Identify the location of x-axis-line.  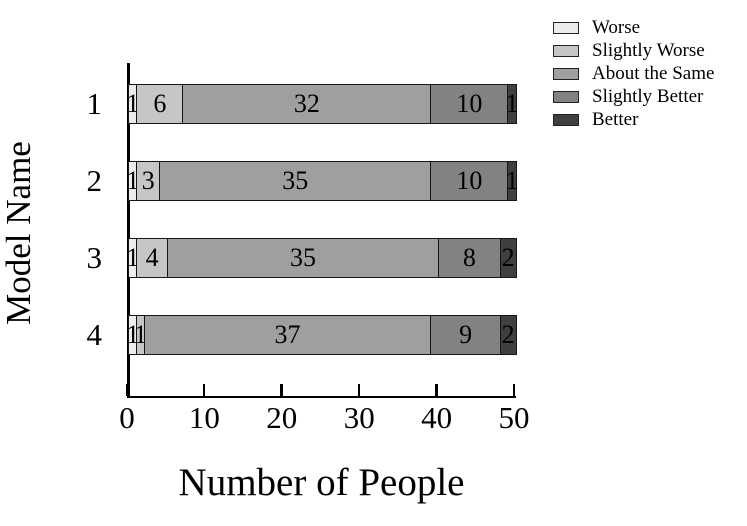
(321, 396).